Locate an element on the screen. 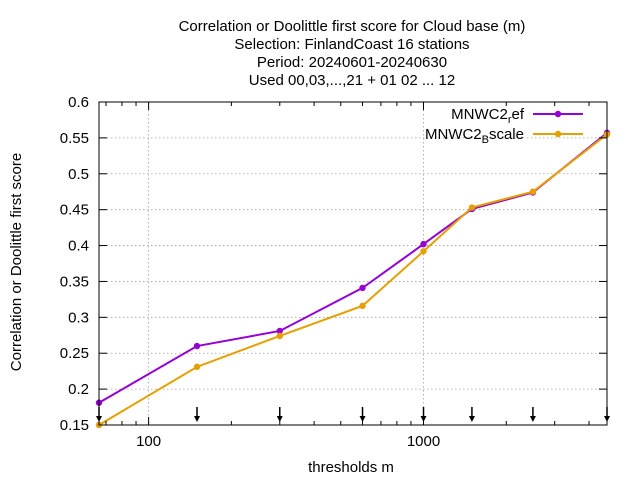 This screenshot has width=640, height=480. title-line: Used 00,03,...,21 + 01 02 ... 12 is located at coordinates (352, 80).